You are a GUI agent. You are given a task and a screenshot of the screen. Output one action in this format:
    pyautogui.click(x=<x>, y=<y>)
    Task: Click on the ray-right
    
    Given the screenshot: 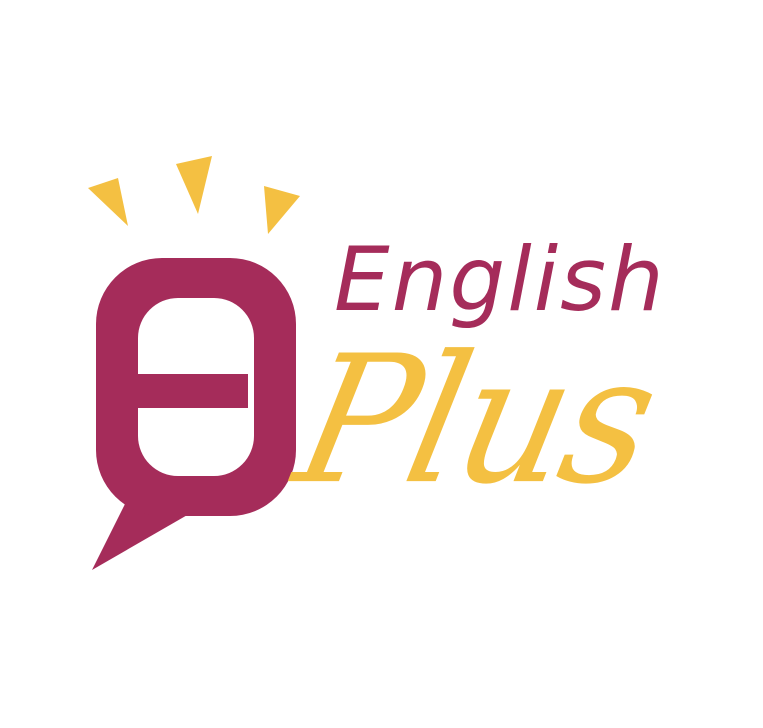 What is the action you would take?
    pyautogui.click(x=282, y=210)
    